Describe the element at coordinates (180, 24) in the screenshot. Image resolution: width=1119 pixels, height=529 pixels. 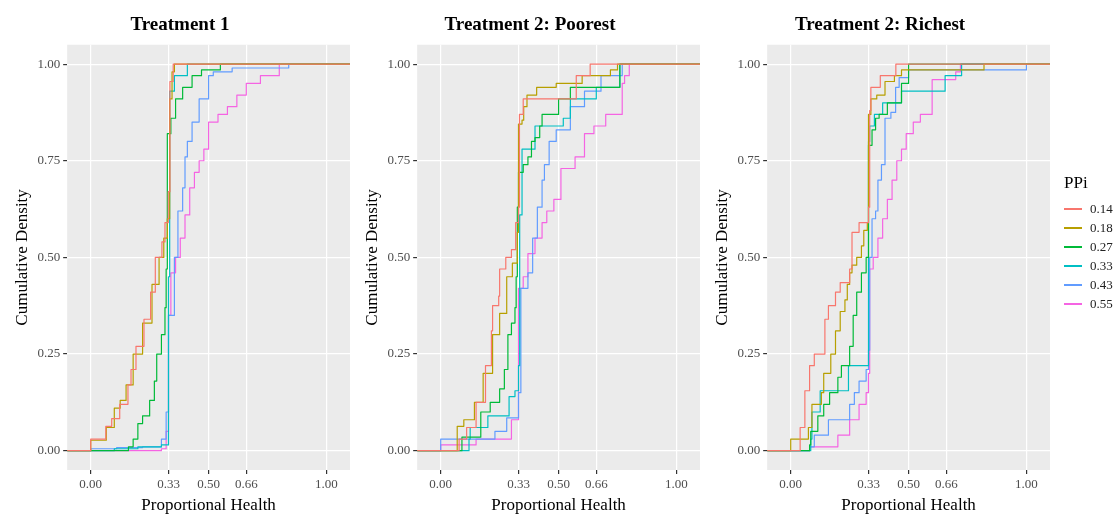
I see `chart-title: Treatment 1` at that location.